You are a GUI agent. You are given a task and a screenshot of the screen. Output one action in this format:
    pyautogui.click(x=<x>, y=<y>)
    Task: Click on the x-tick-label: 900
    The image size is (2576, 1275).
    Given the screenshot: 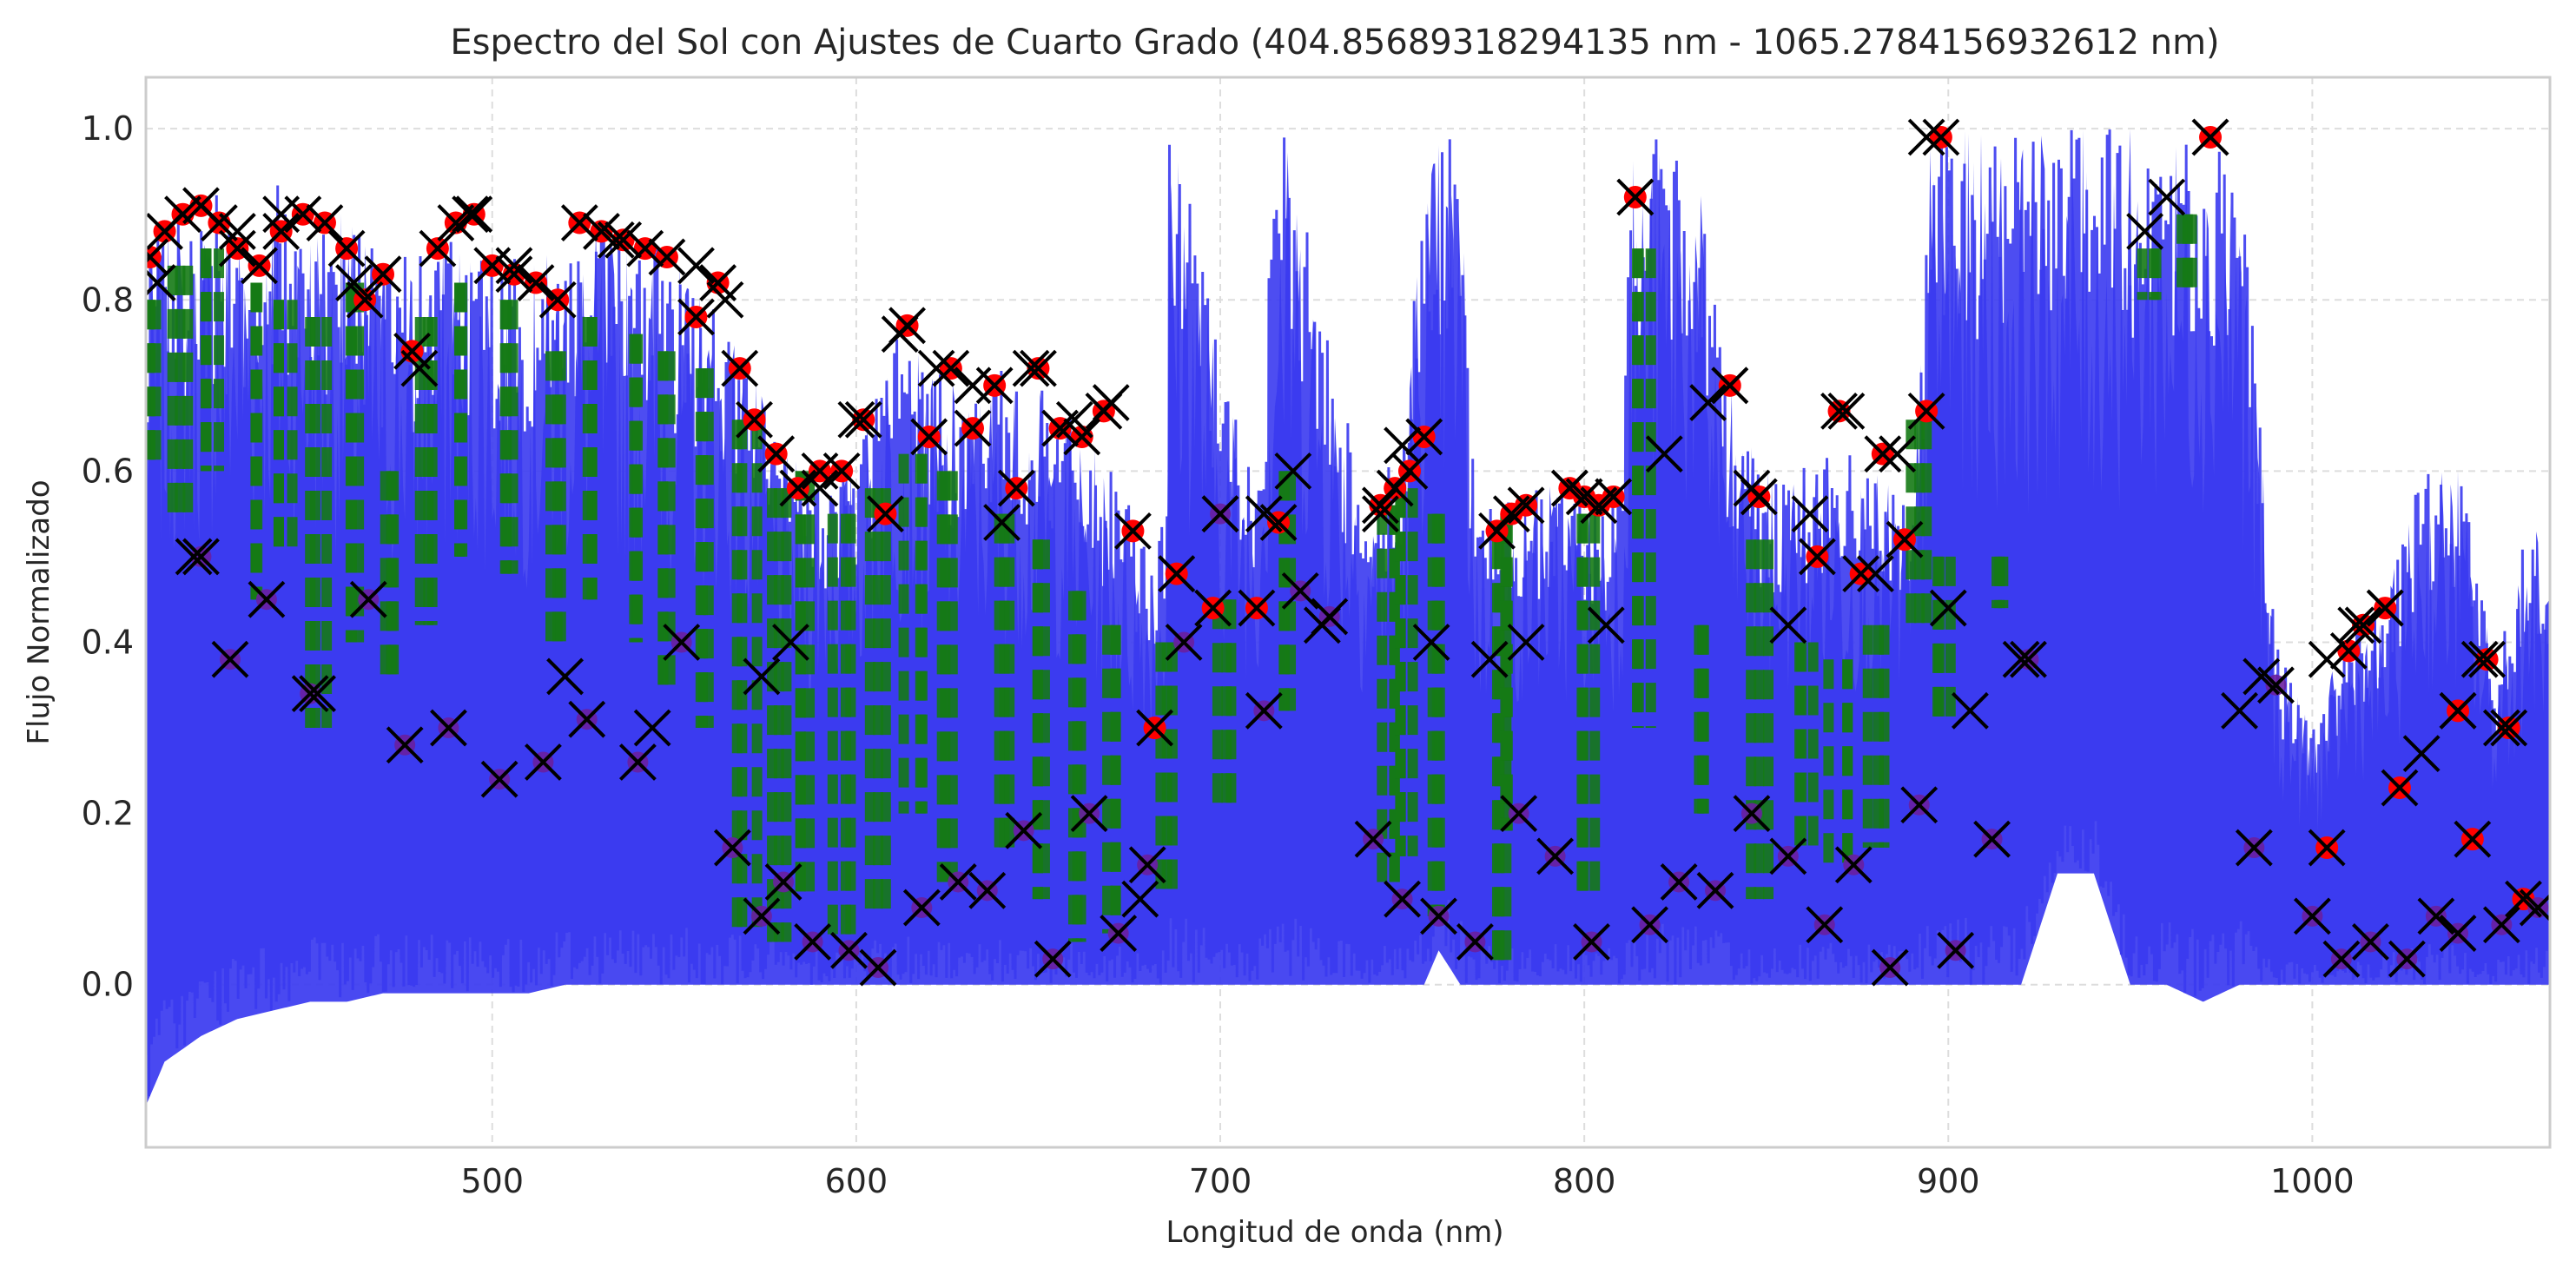 What is the action you would take?
    pyautogui.click(x=1949, y=1181)
    